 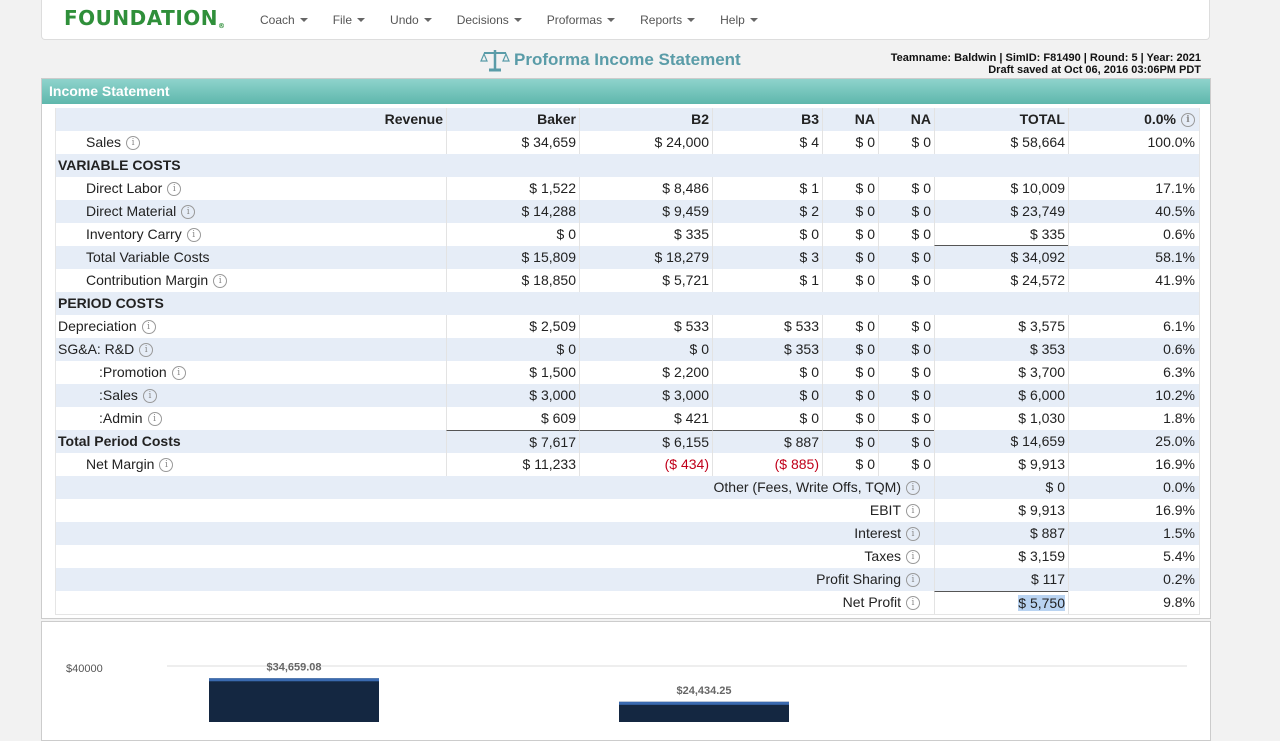 I want to click on row-label: :Admin i, so click(x=251, y=418).